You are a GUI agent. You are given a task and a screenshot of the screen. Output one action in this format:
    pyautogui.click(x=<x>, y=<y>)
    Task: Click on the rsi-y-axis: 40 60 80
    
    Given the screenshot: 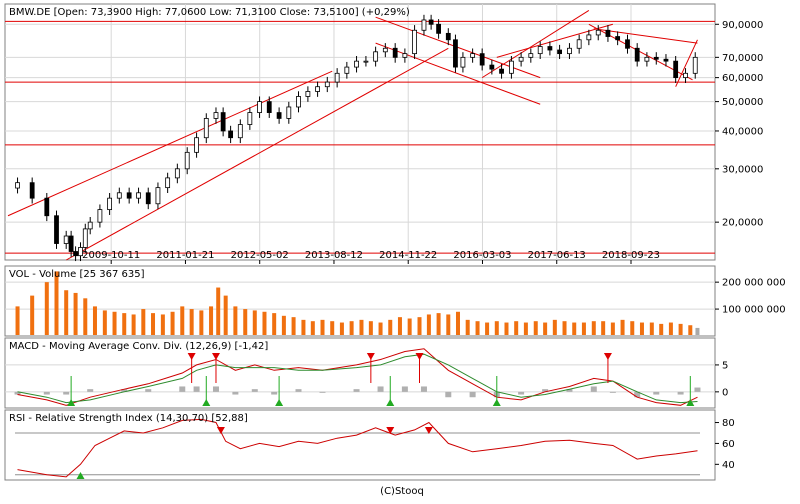 What is the action you would take?
    pyautogui.click(x=725, y=444)
    